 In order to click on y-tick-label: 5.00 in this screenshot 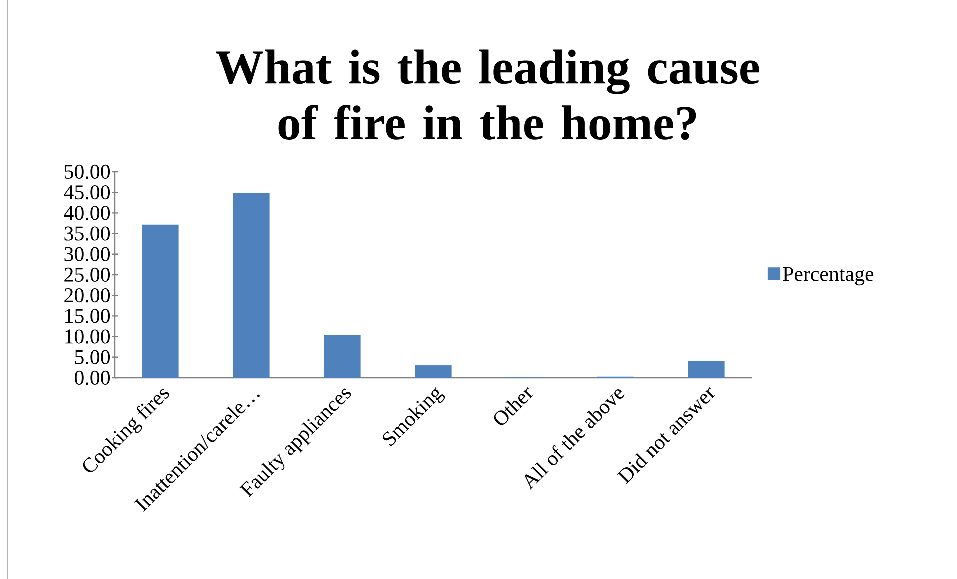, I will do `click(92, 357)`.